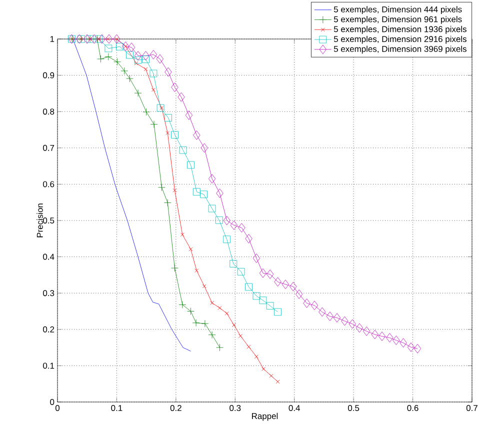 This screenshot has height=445, width=479. Describe the element at coordinates (398, 20) in the screenshot. I see `legend-label: 5 exemples, Dimension 961 pixels` at that location.